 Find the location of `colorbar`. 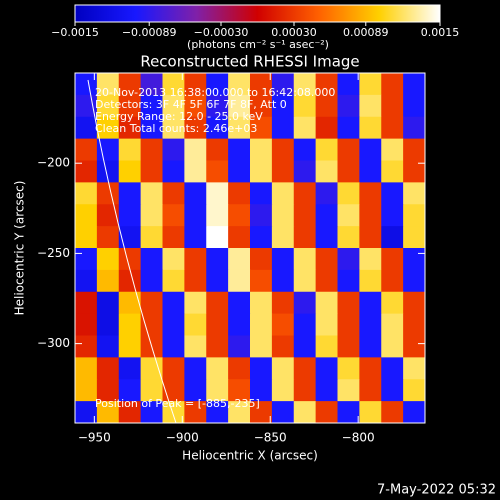

colorbar is located at coordinates (257, 13).